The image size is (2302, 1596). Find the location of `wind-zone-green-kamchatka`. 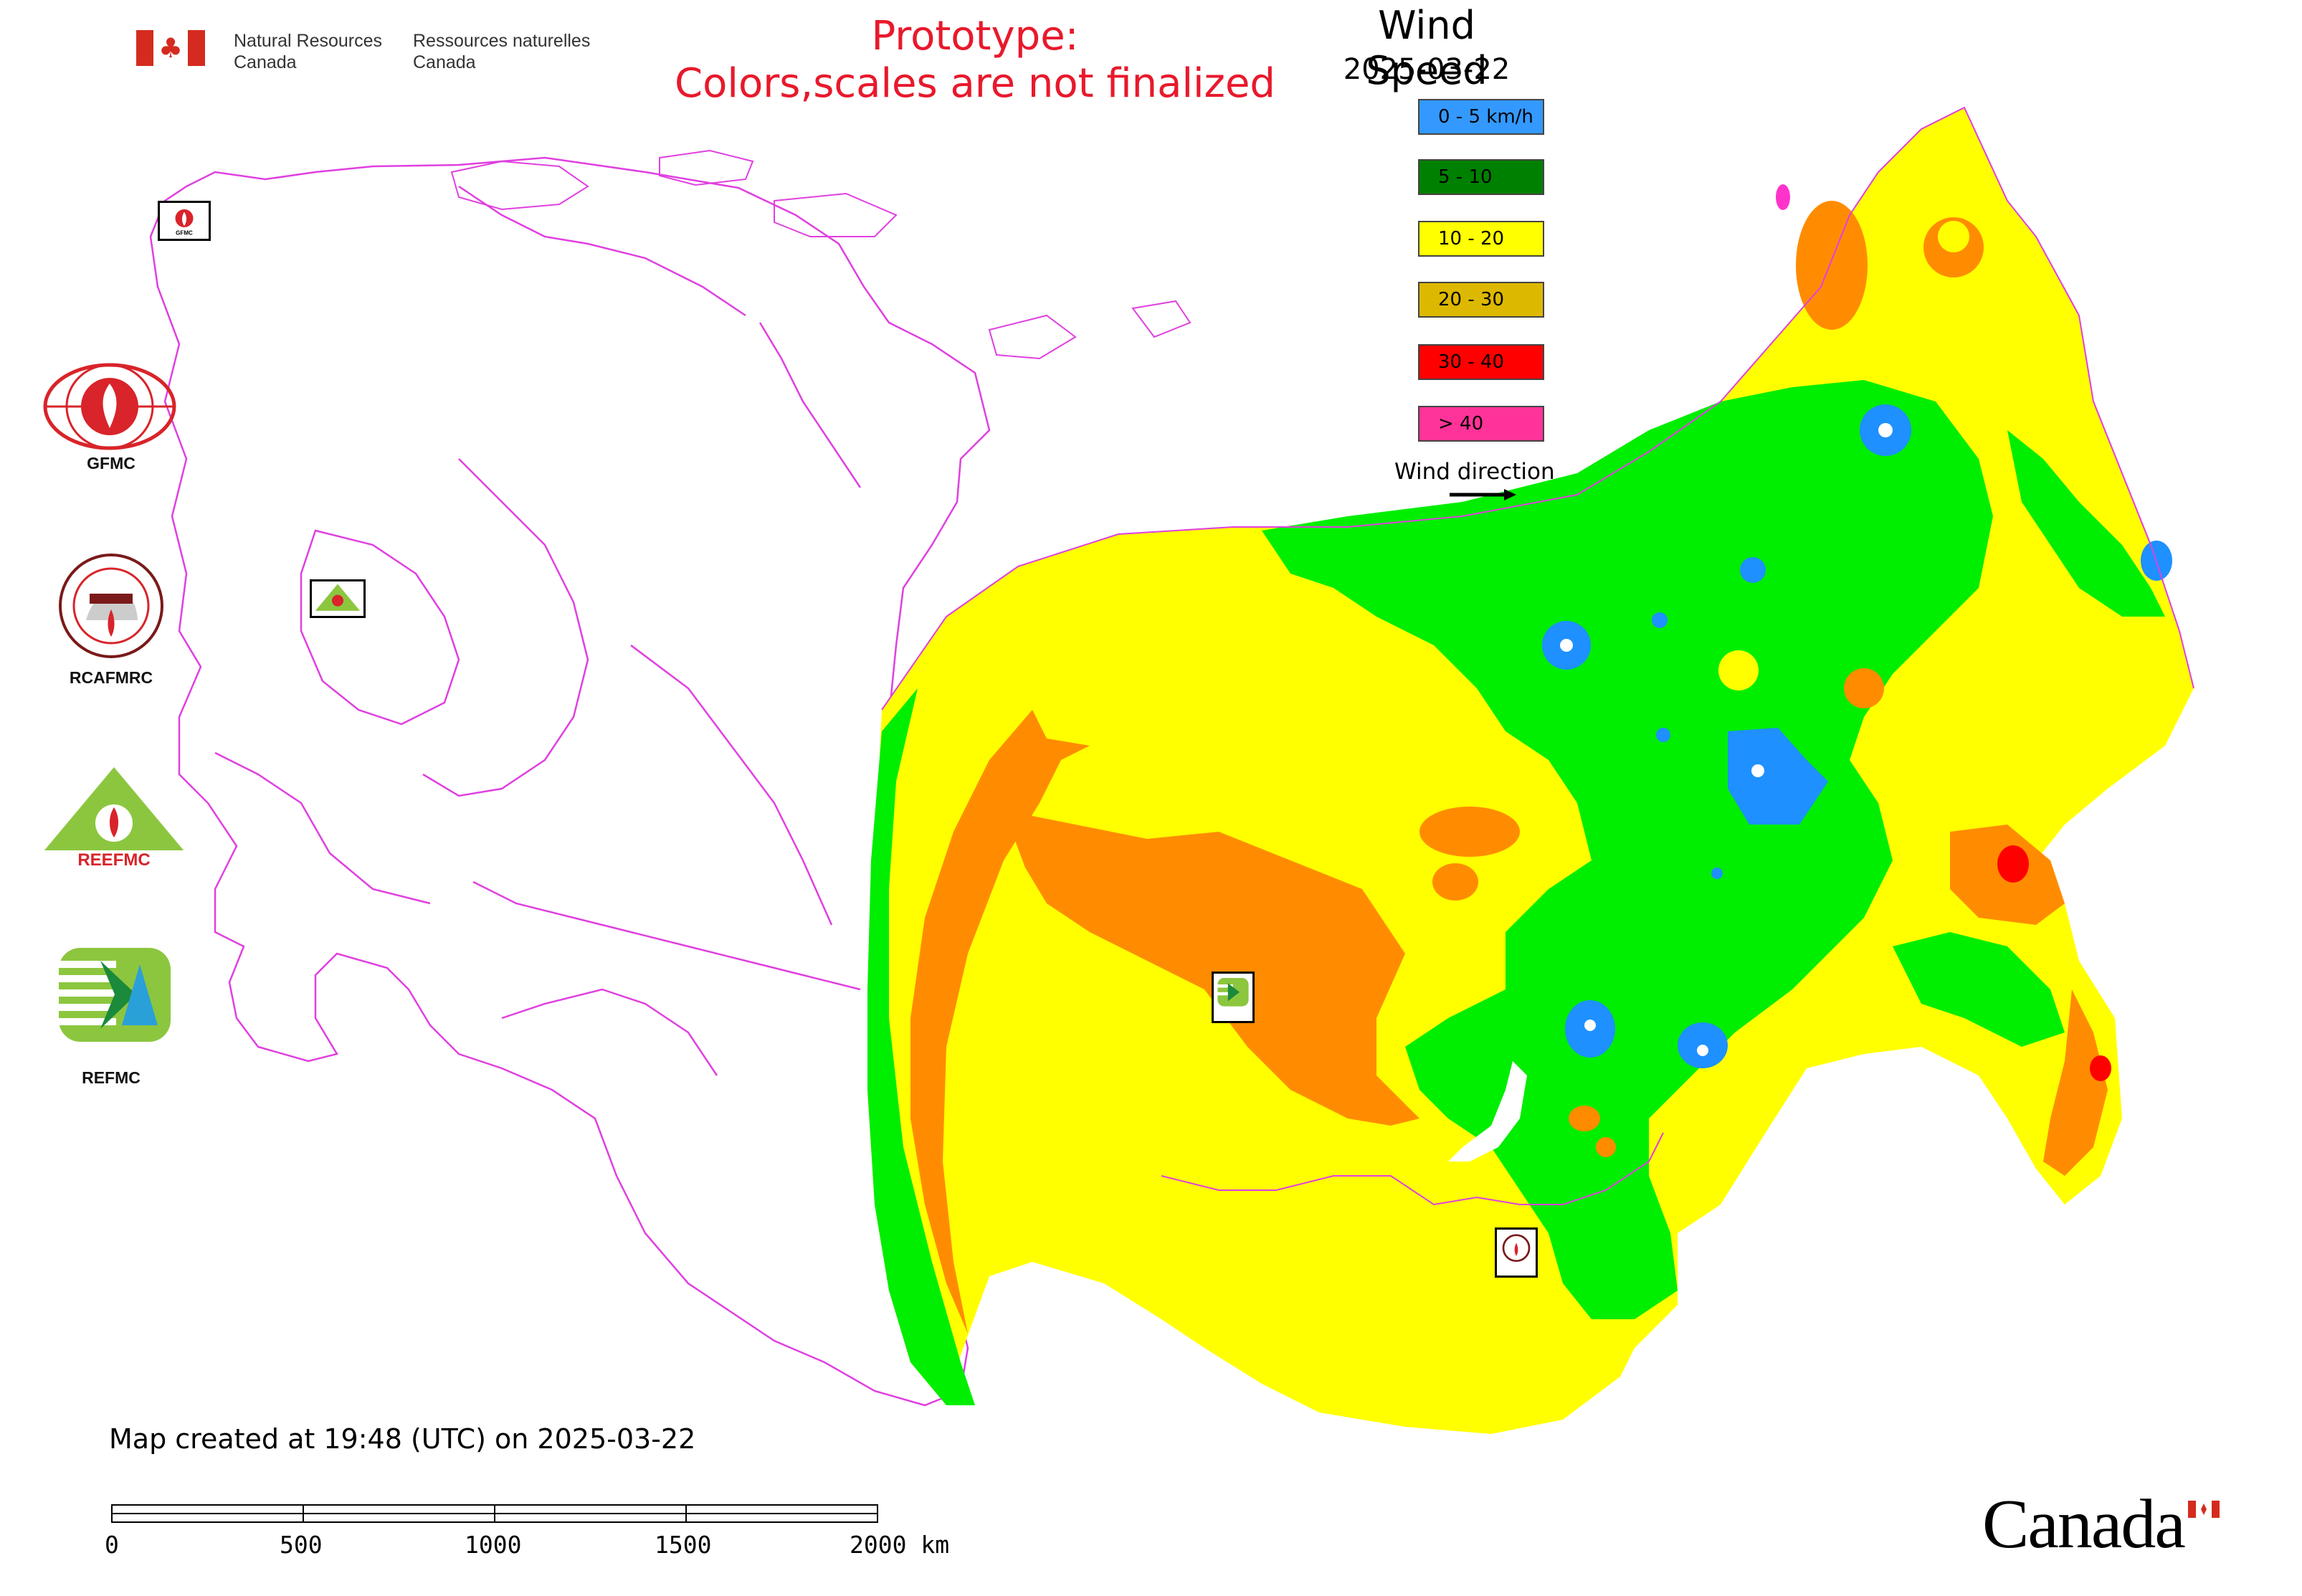

wind-zone-green-kamchatka is located at coordinates (2086, 523).